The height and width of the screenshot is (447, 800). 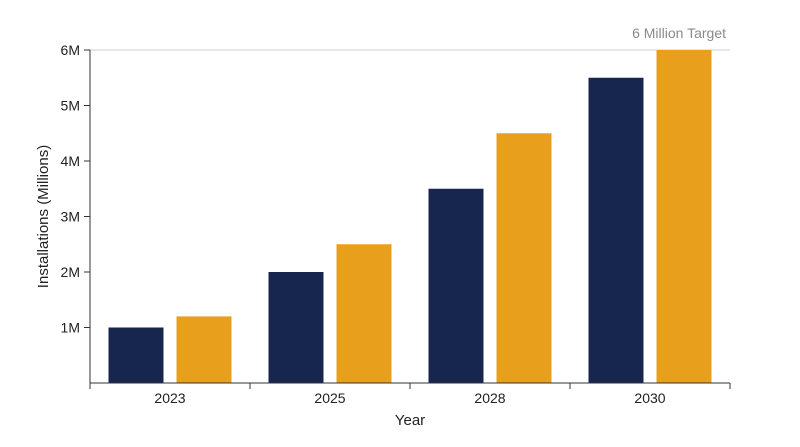 What do you see at coordinates (70, 106) in the screenshot?
I see `y-tick-label: 5M` at bounding box center [70, 106].